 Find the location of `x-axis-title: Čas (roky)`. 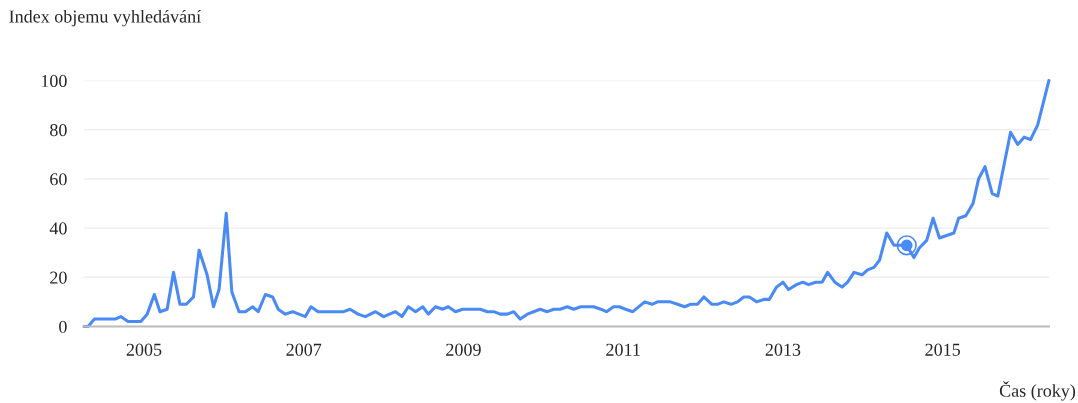

x-axis-title: Čas (roky) is located at coordinates (1037, 391).